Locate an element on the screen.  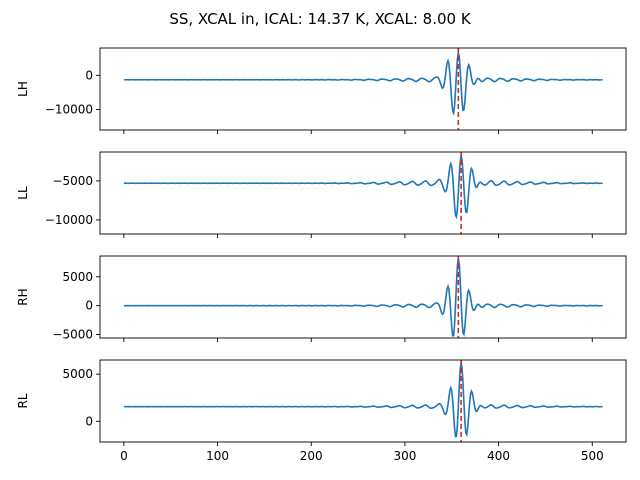
y-axis-label-rh: RH is located at coordinates (23, 296).